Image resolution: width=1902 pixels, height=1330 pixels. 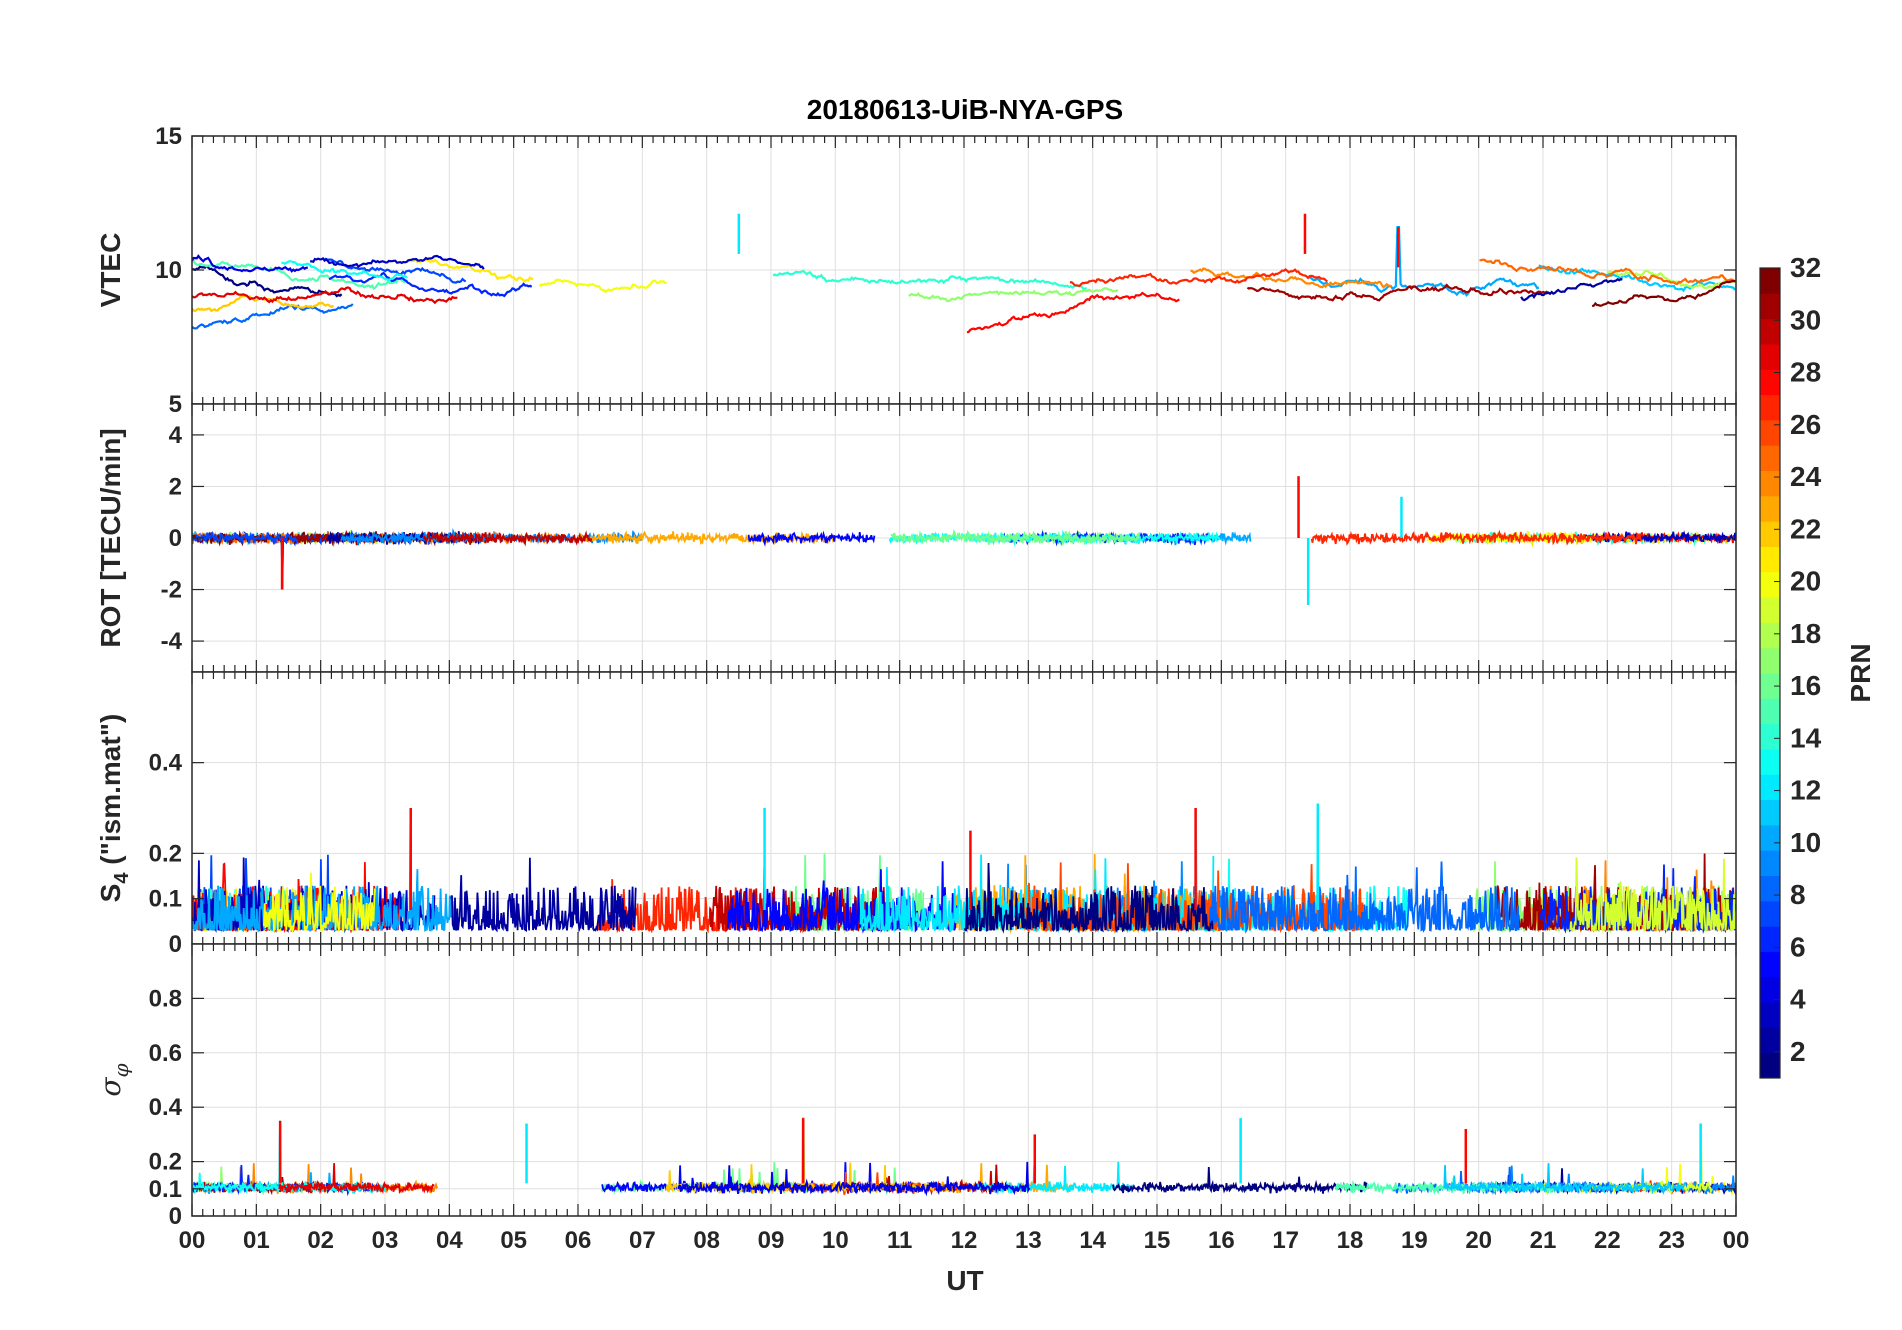 What do you see at coordinates (1028, 1240) in the screenshot?
I see `x-tick-label: 13` at bounding box center [1028, 1240].